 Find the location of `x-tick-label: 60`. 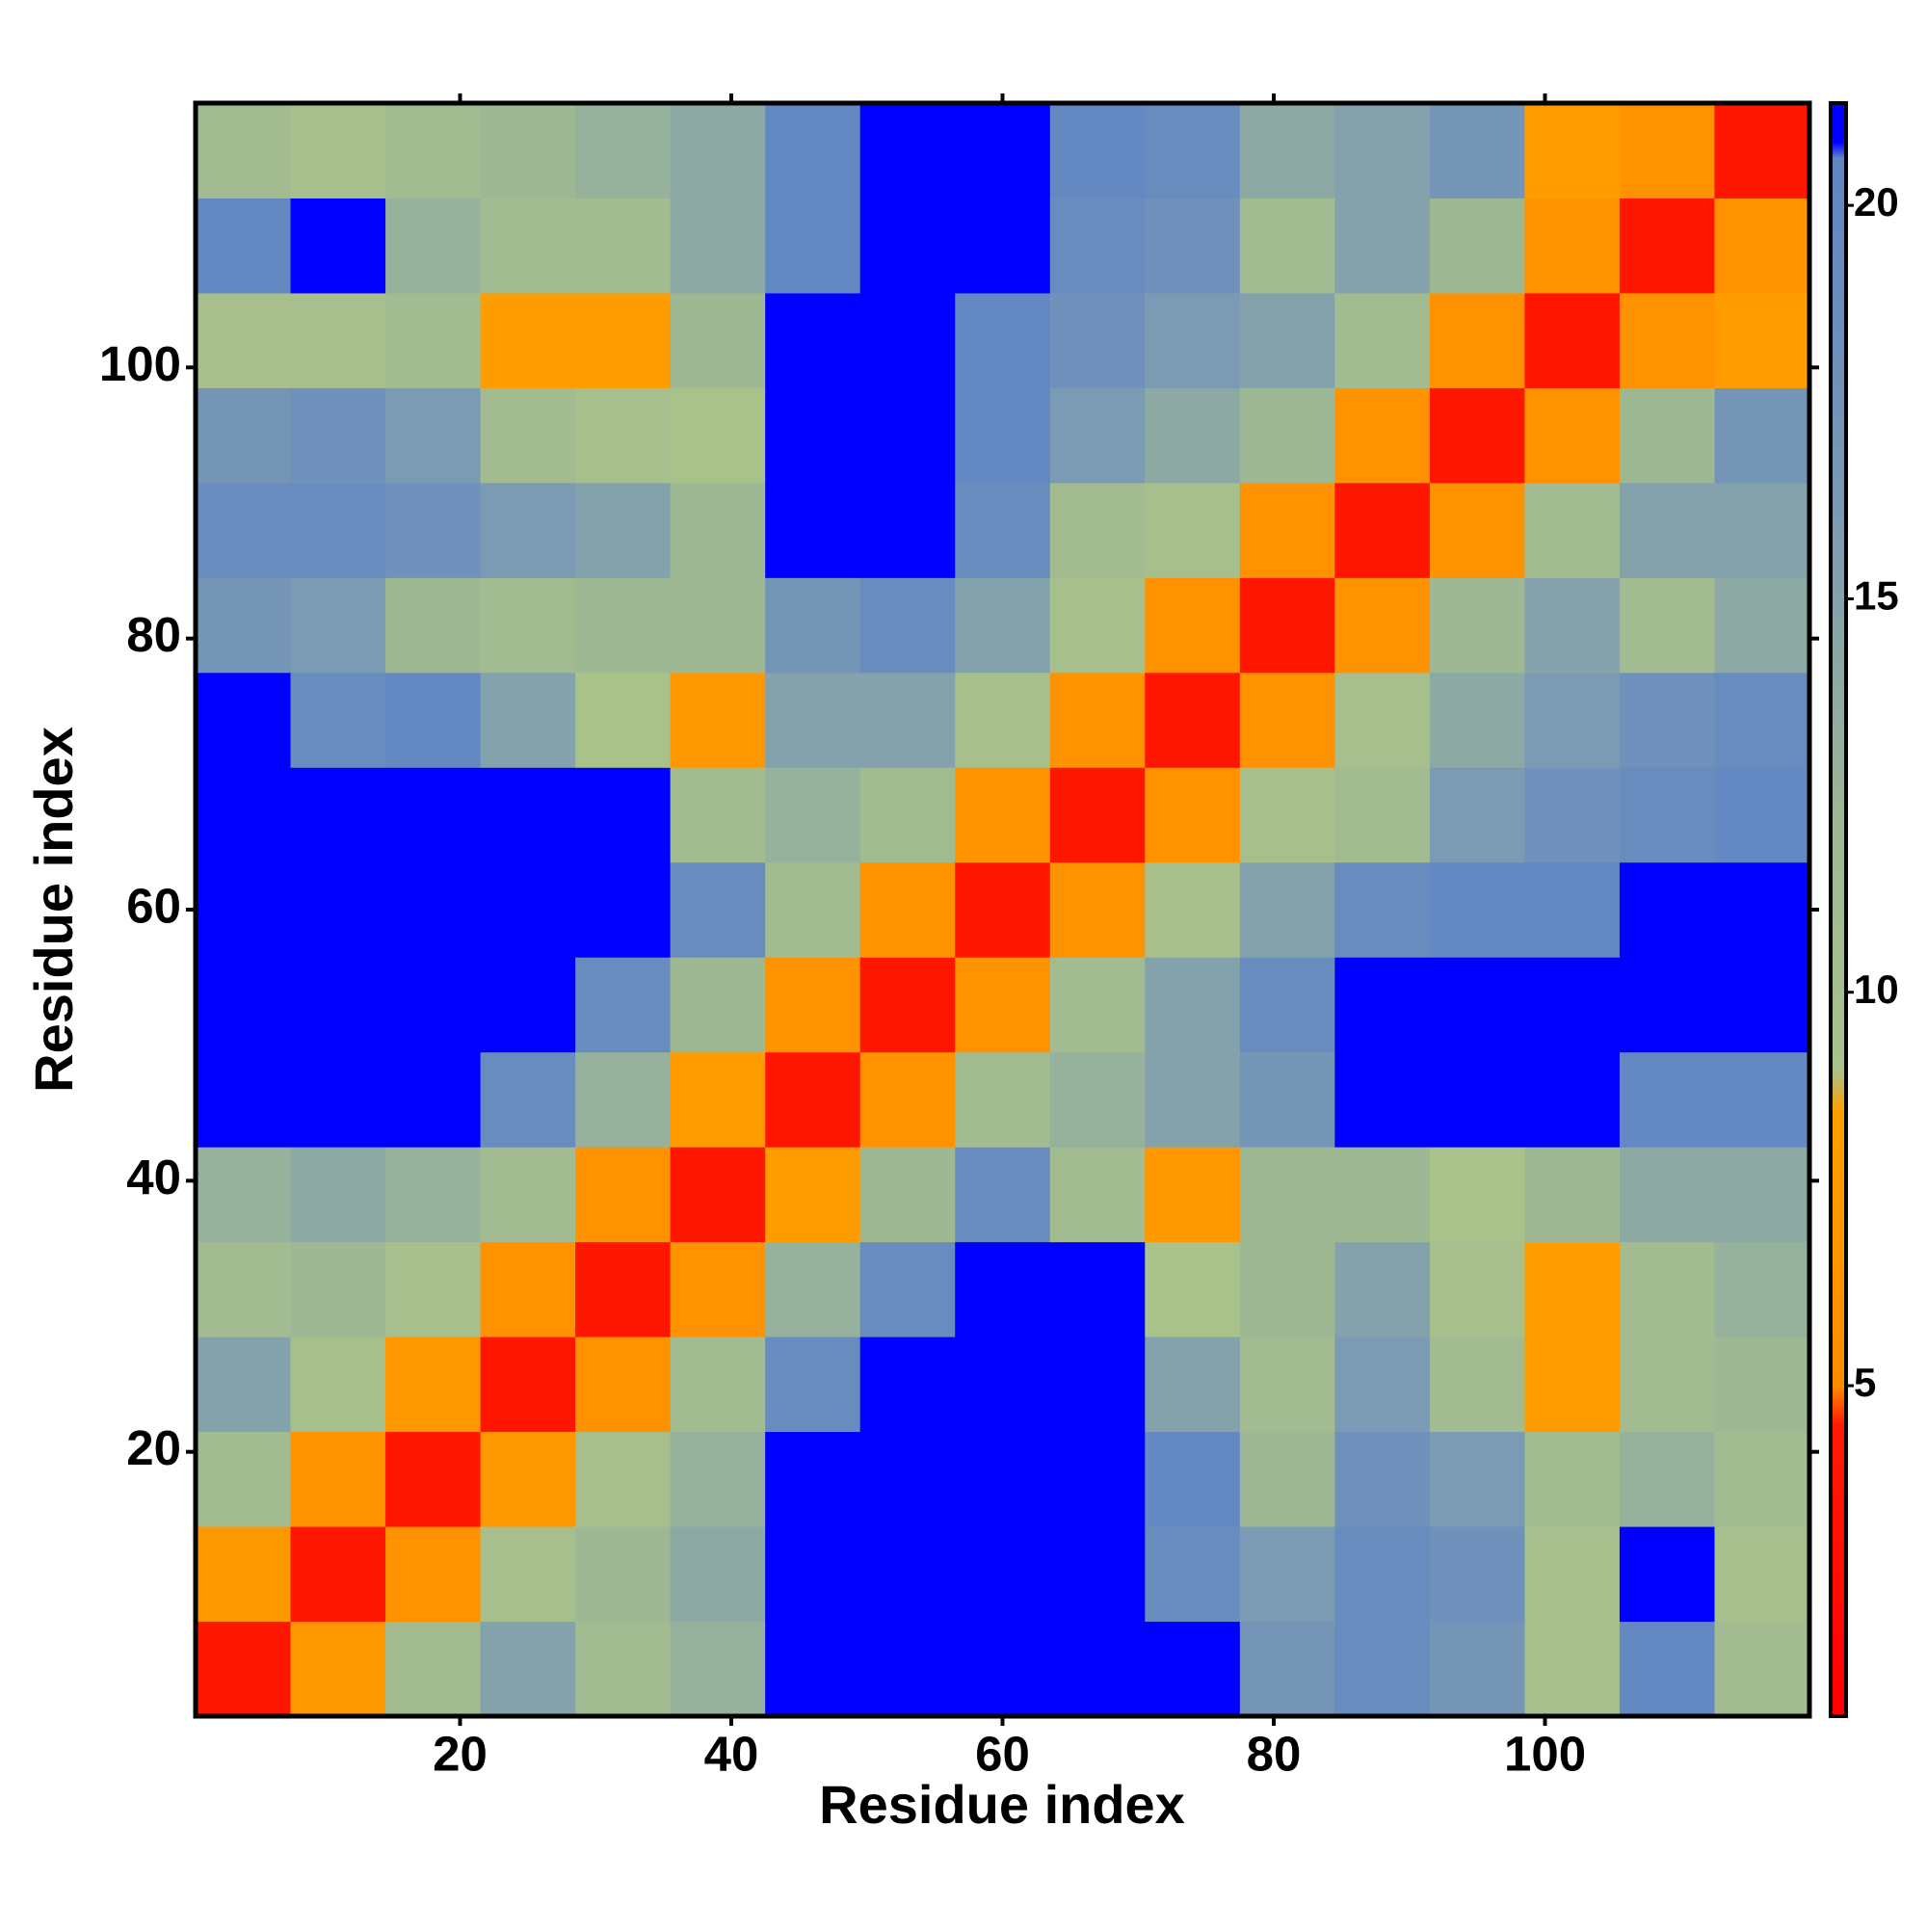

x-tick-label: 60 is located at coordinates (1003, 1753).